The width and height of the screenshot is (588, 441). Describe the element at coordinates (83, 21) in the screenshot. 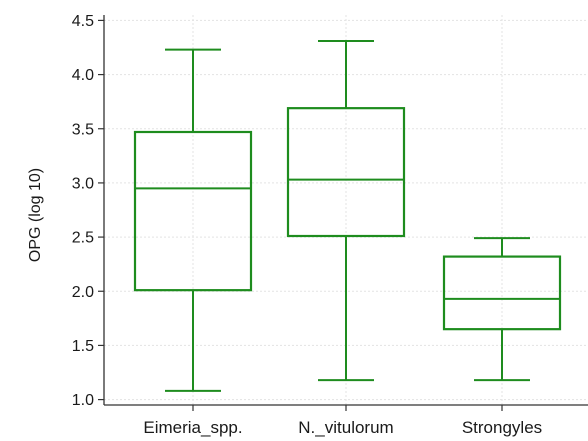

I see `y-tick-label: 4.5` at that location.